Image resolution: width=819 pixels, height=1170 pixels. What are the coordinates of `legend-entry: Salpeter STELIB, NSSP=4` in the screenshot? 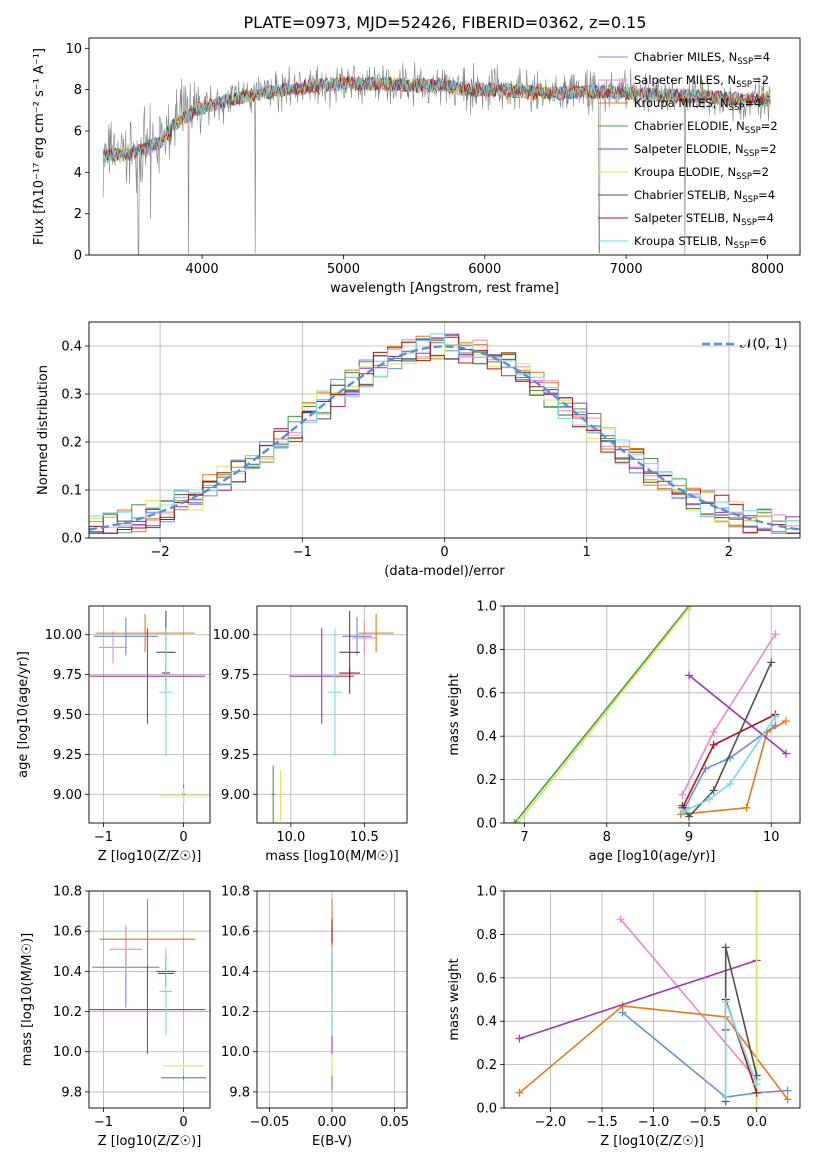 It's located at (704, 219).